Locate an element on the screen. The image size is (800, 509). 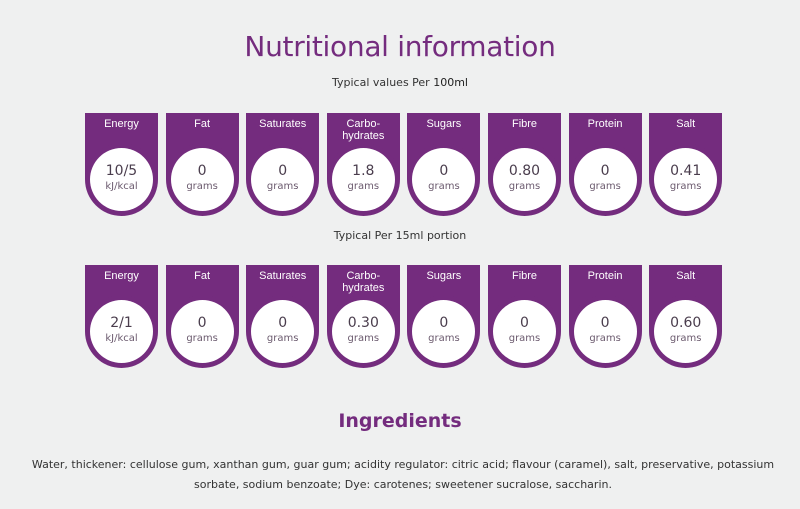
nutrient-value-circle: 10/5 kJ/kcal is located at coordinates (121, 179).